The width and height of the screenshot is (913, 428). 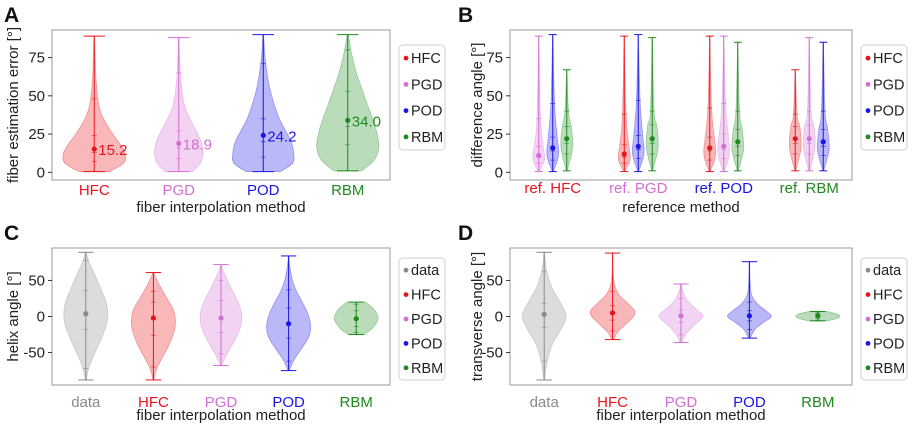 What do you see at coordinates (809, 139) in the screenshot?
I see `violin-mean-RBM-PGD` at bounding box center [809, 139].